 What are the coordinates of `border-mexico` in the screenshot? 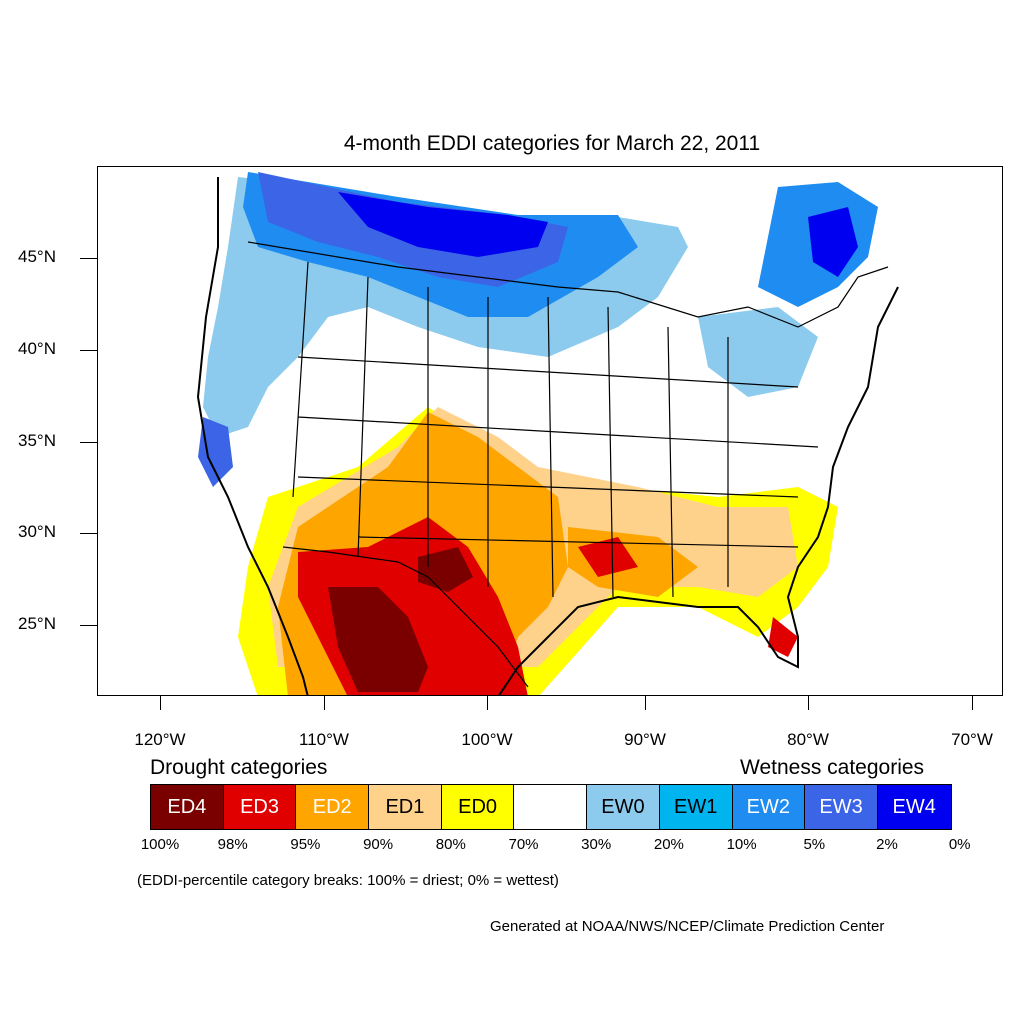 It's located at (405, 617).